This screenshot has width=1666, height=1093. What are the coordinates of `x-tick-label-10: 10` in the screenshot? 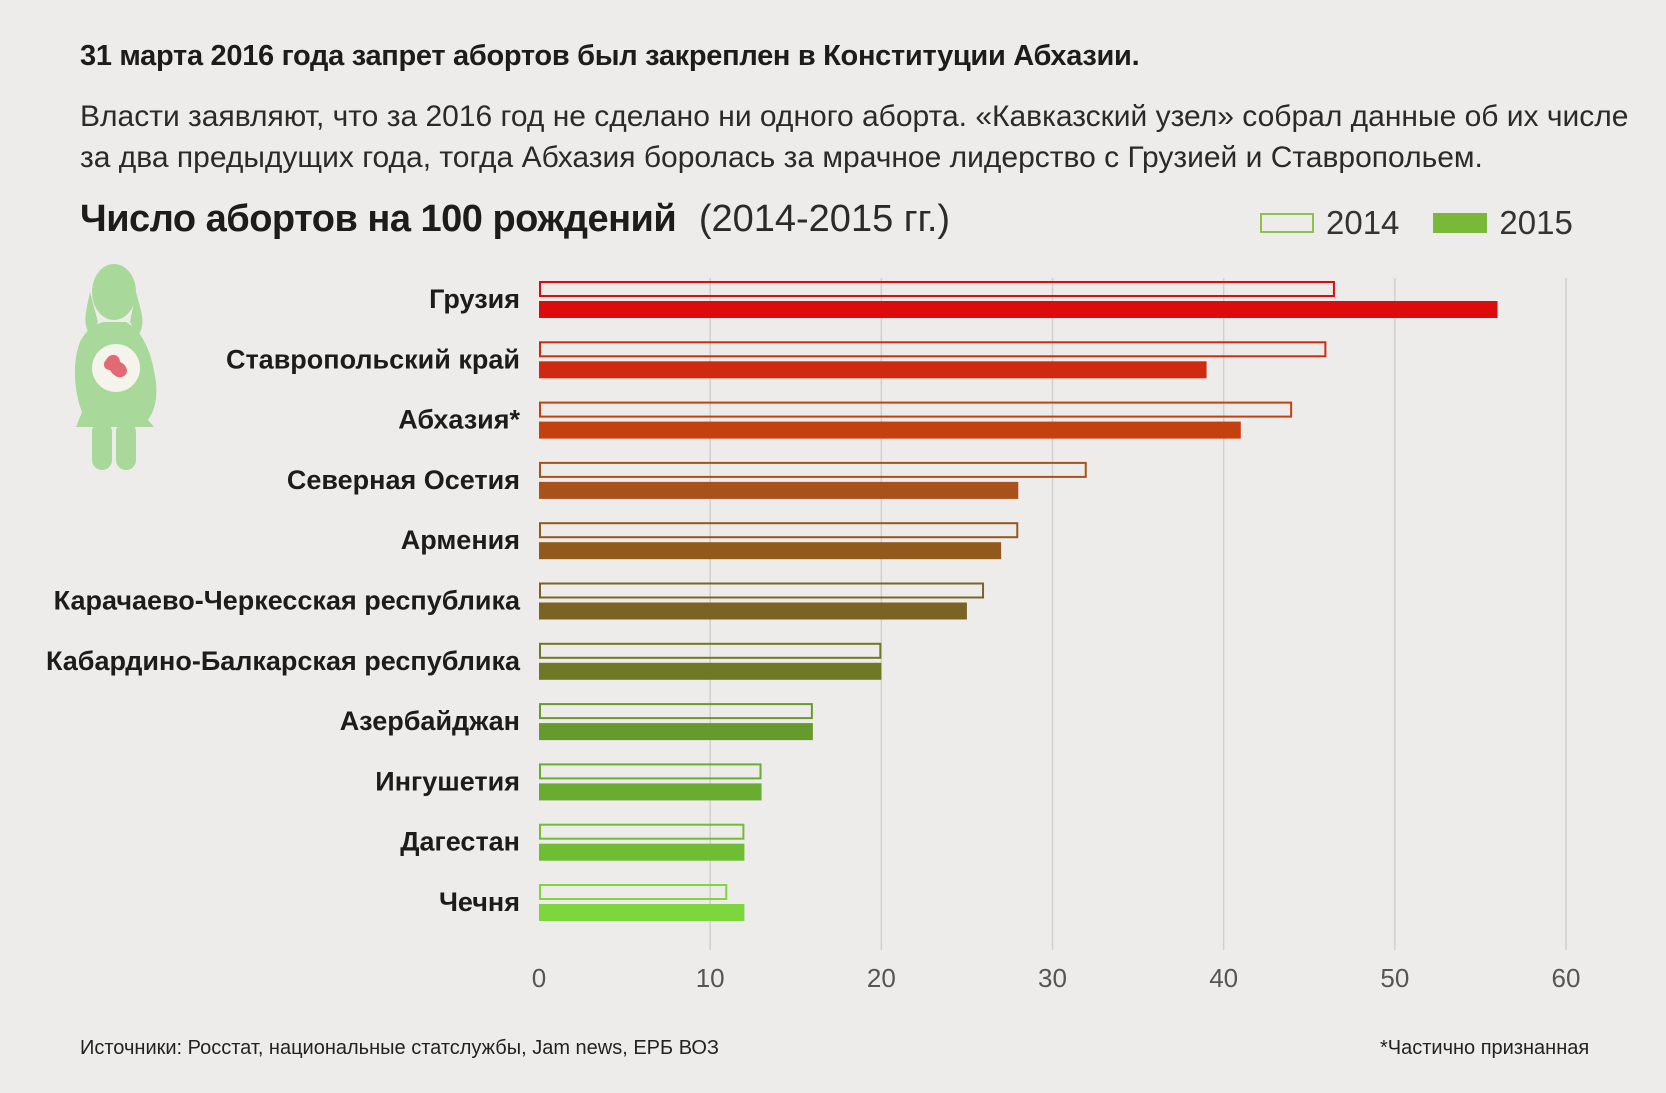 It's located at (710, 978).